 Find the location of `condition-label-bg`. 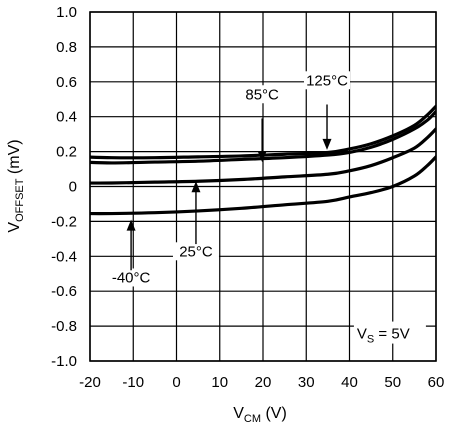

condition-label-bg is located at coordinates (389, 332).